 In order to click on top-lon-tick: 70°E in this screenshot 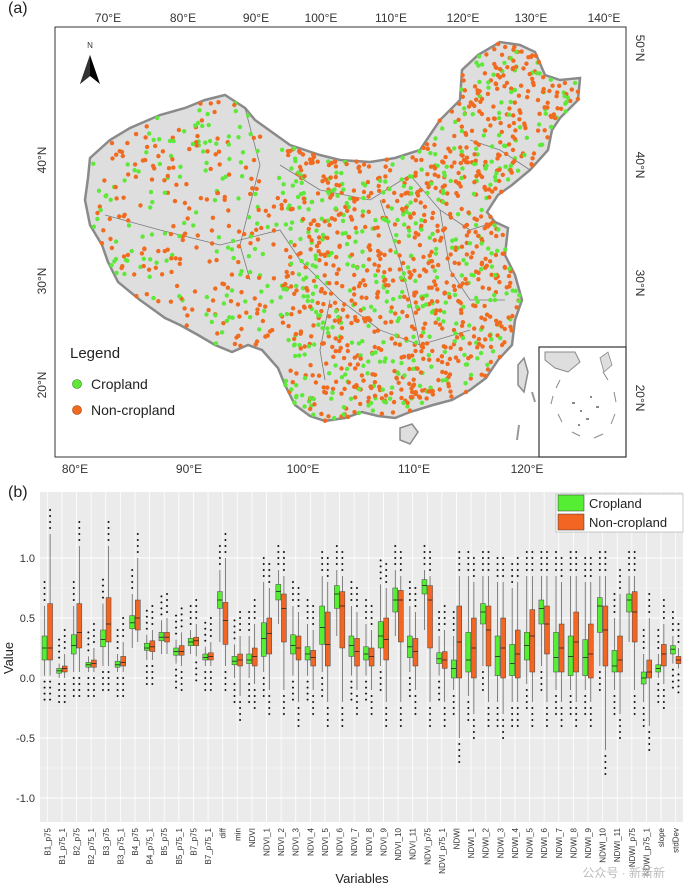, I will do `click(108, 18)`.